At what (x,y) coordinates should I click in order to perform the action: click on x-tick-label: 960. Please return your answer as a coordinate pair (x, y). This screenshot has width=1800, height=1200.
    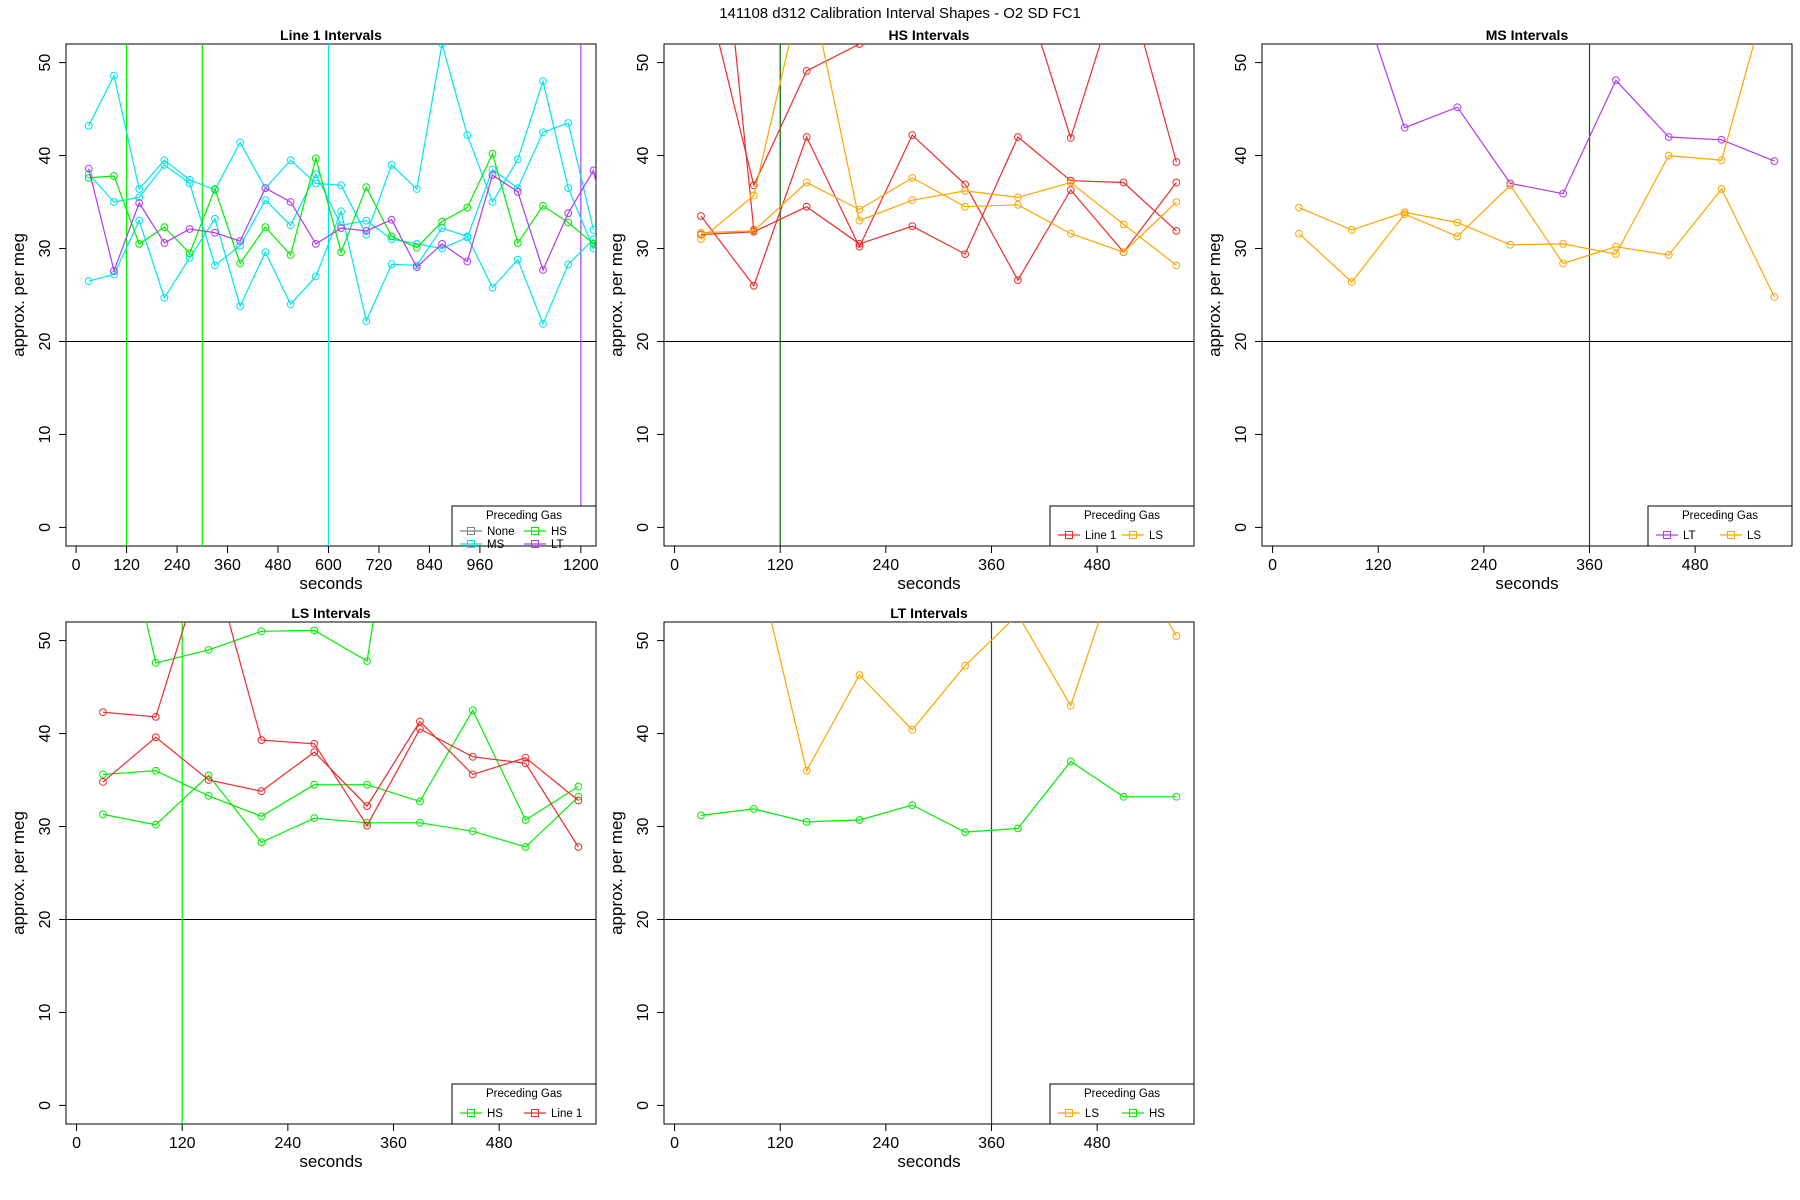
    Looking at the image, I should click on (480, 565).